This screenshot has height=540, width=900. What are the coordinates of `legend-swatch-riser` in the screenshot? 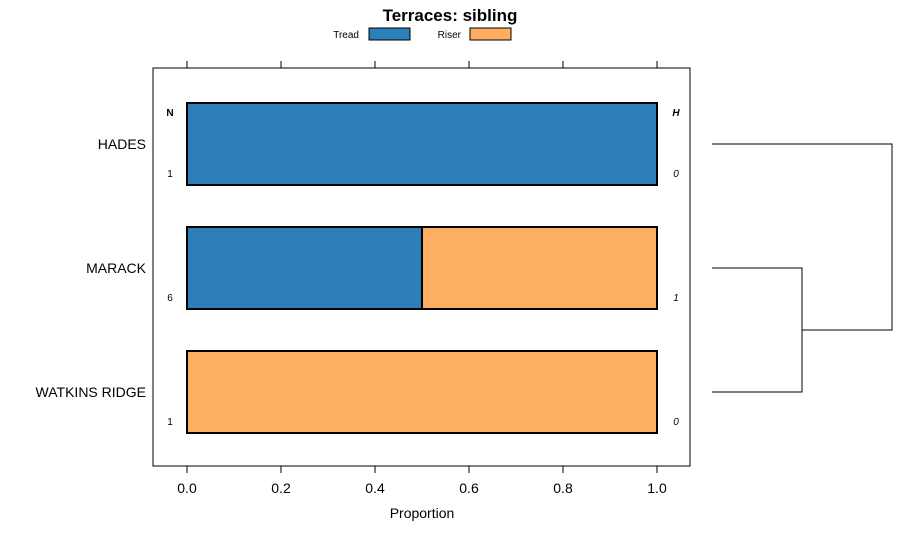 It's located at (490, 34).